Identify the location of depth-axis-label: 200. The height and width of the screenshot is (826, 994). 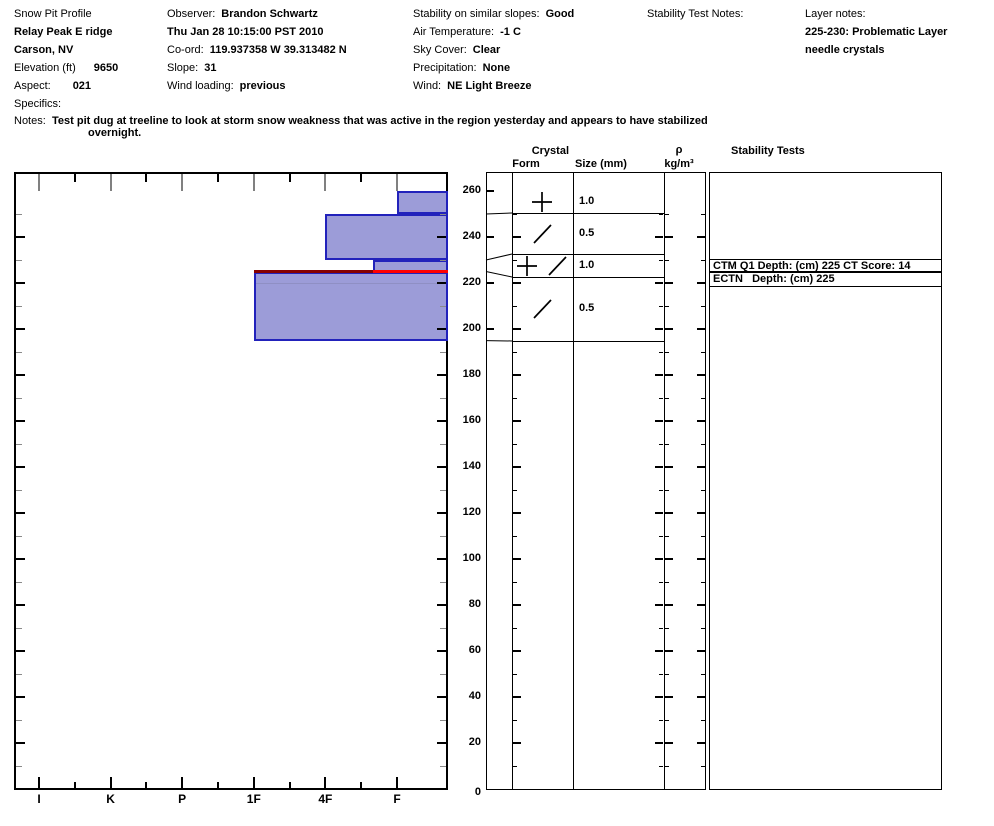
(471, 328).